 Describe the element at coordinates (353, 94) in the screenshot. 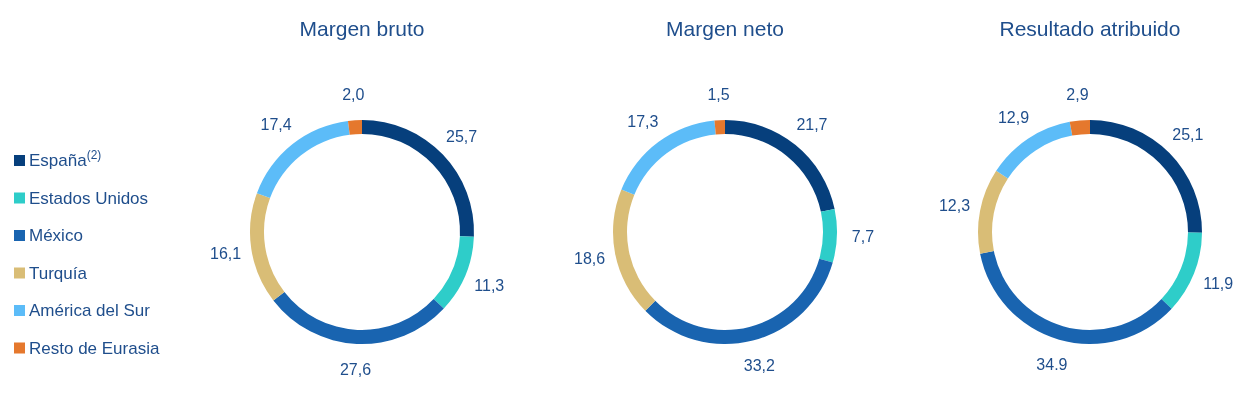

I see `data-label: 2,0` at that location.